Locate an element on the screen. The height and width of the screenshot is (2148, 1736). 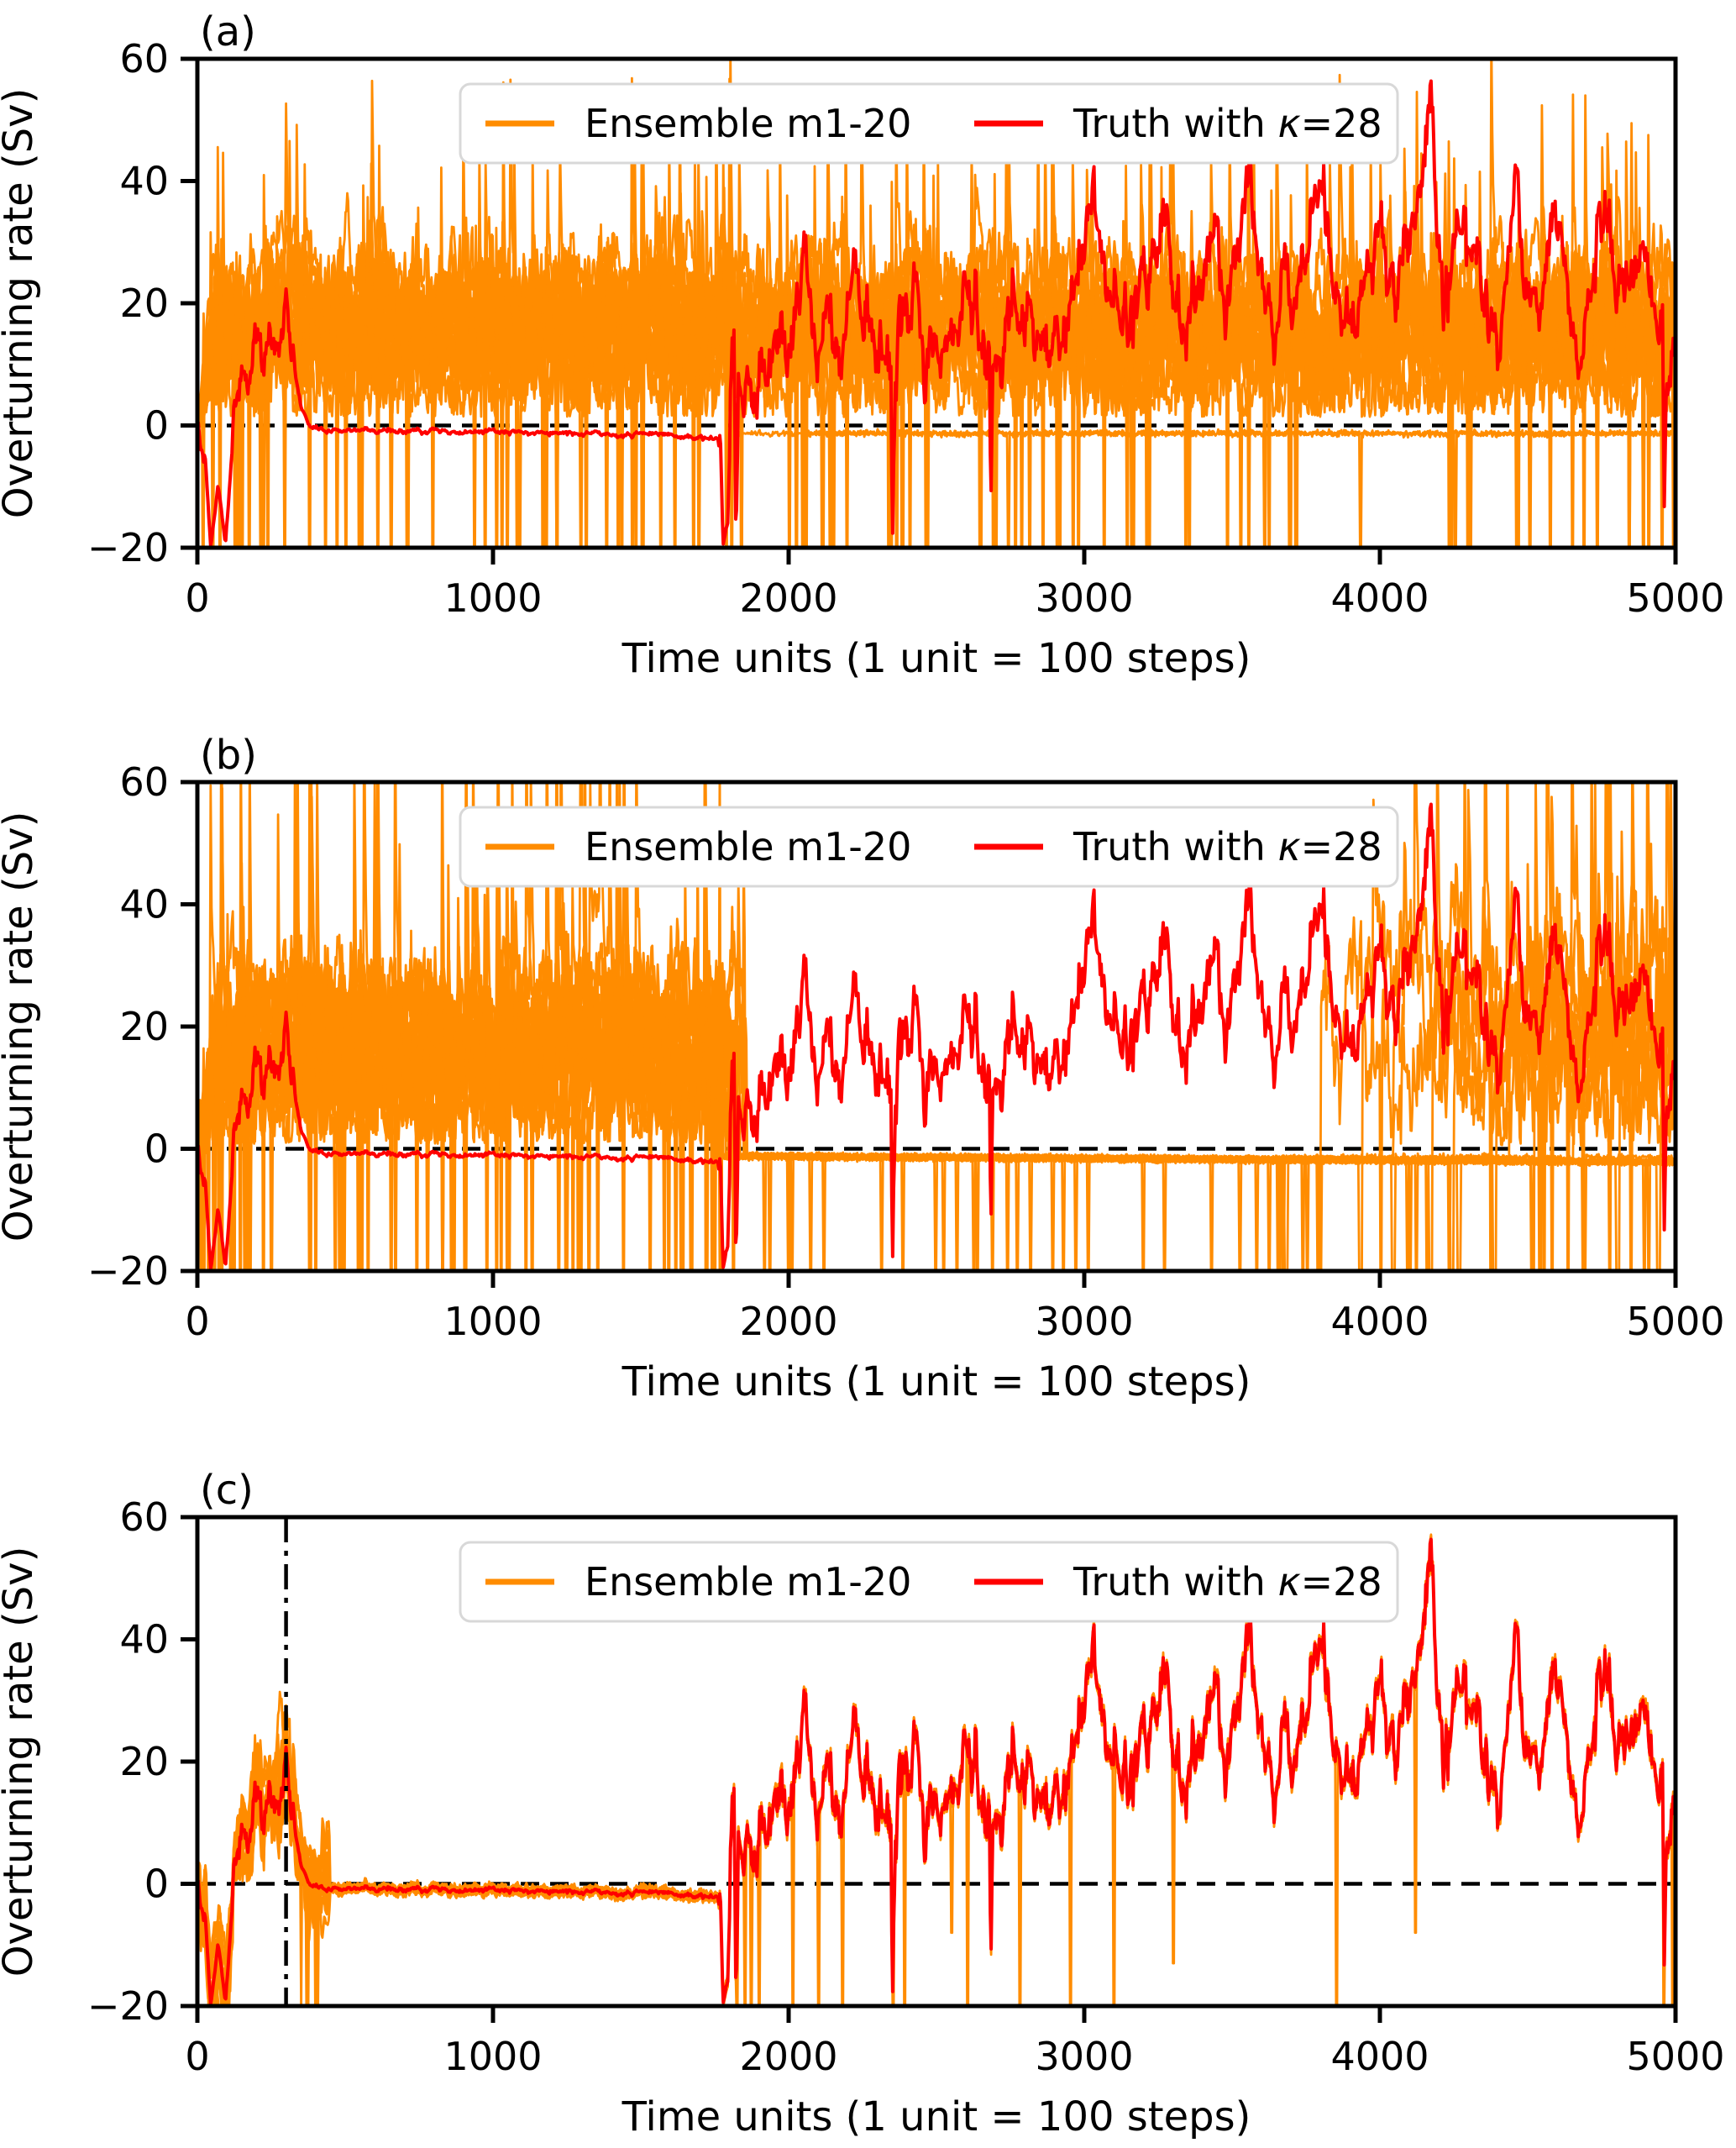
panel-title: (b) is located at coordinates (228, 756).